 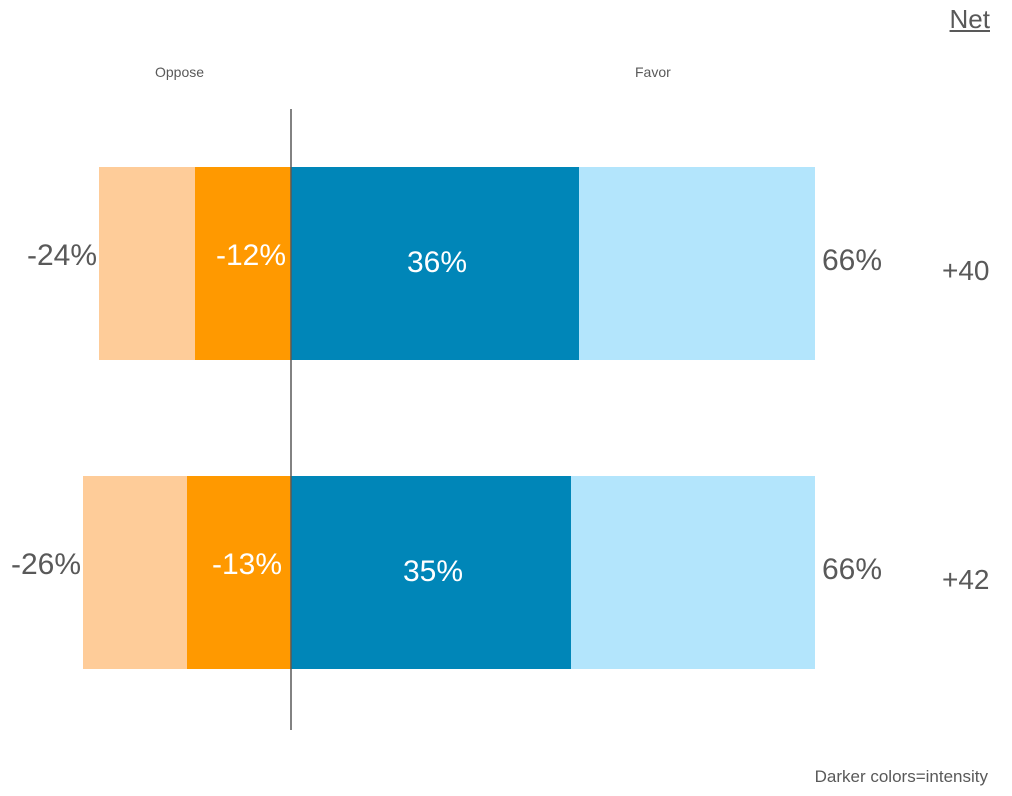 I want to click on label-oppose-total: -24%, so click(x=61, y=255).